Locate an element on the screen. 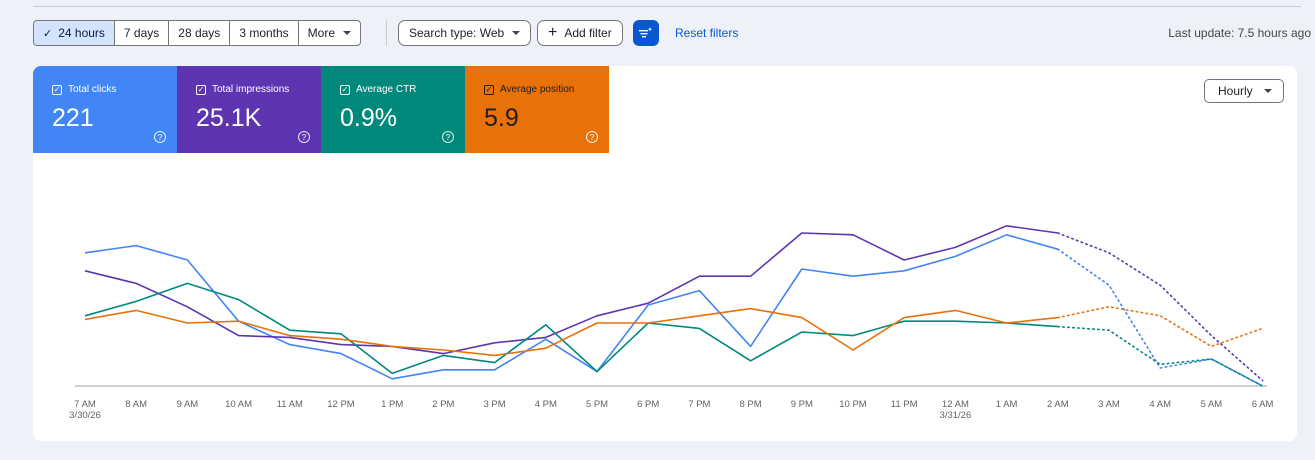 The image size is (1315, 460). filter-sparkle-icon is located at coordinates (646, 32).